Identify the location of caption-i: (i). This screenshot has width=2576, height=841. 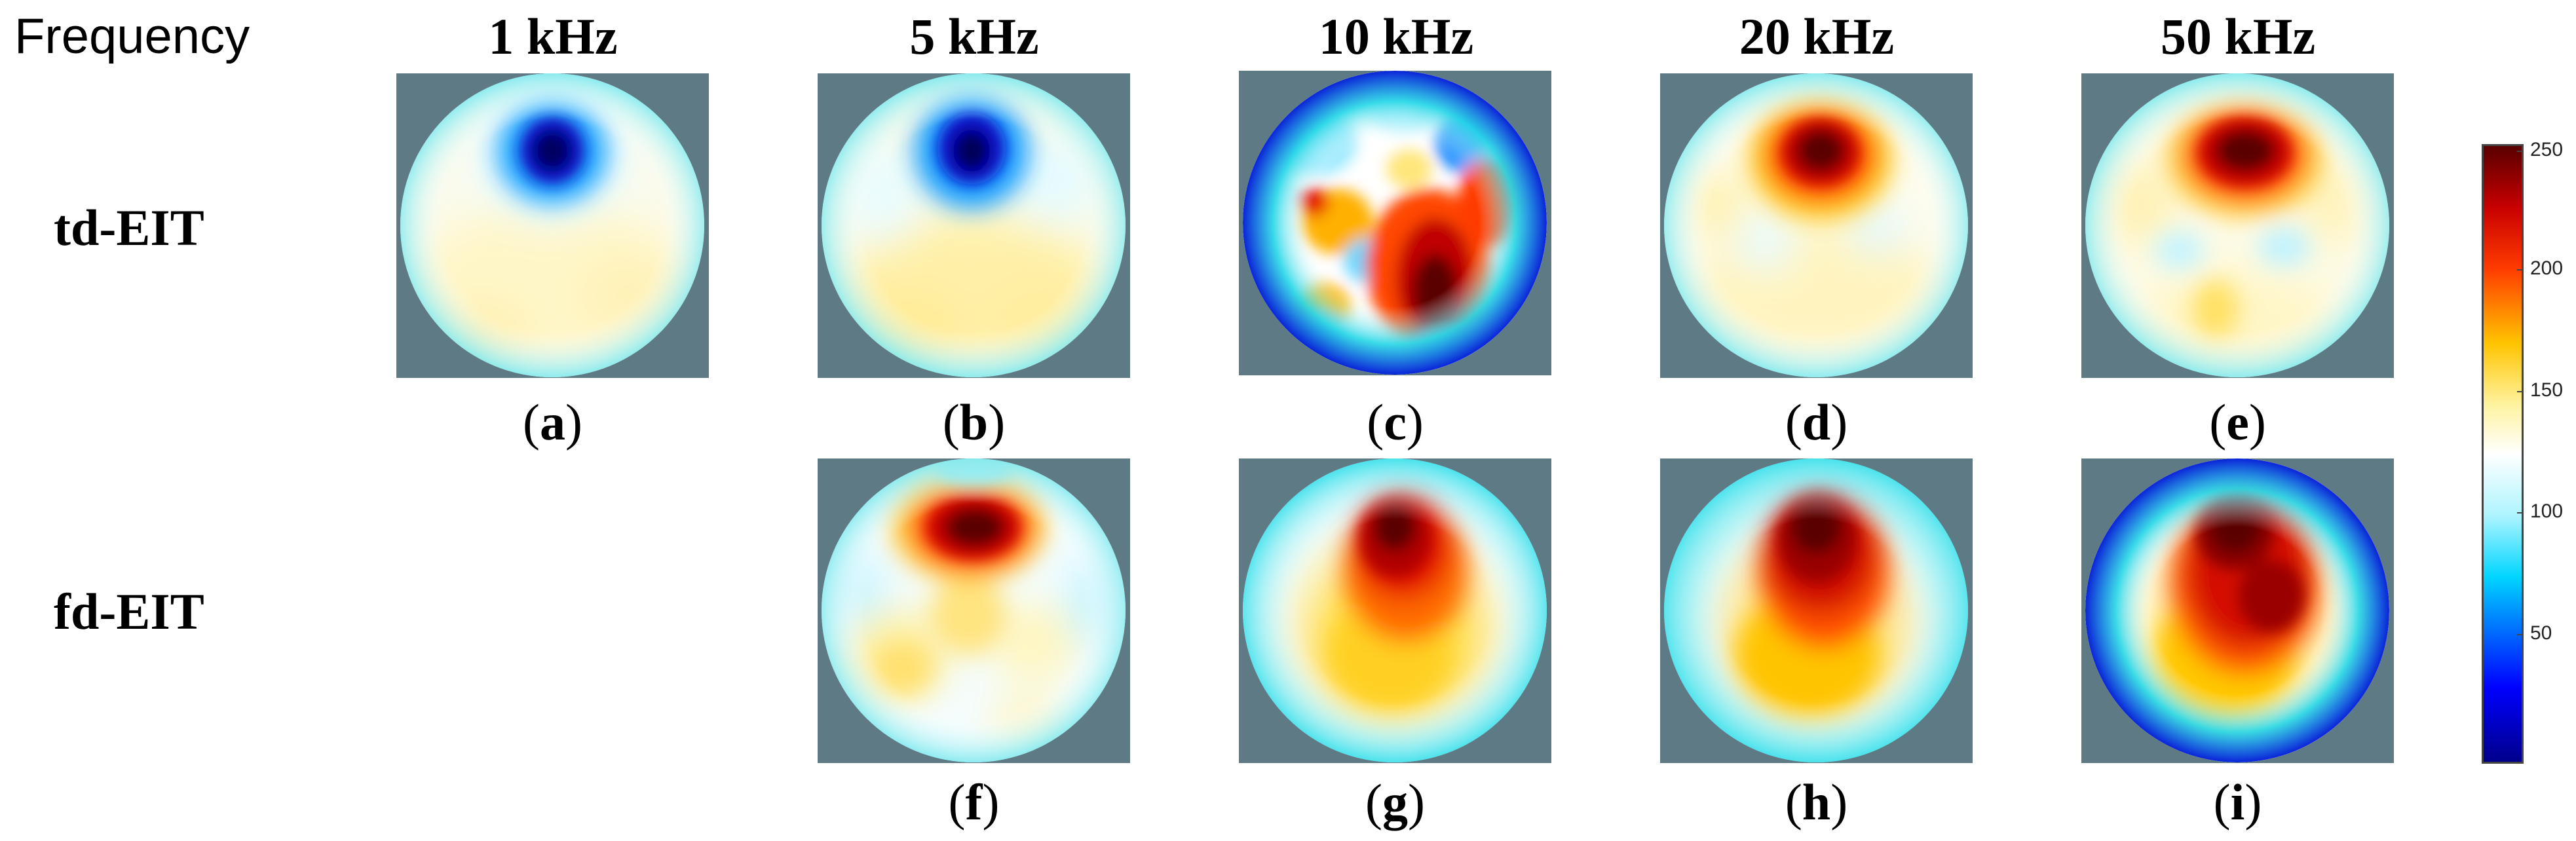
(2237, 803).